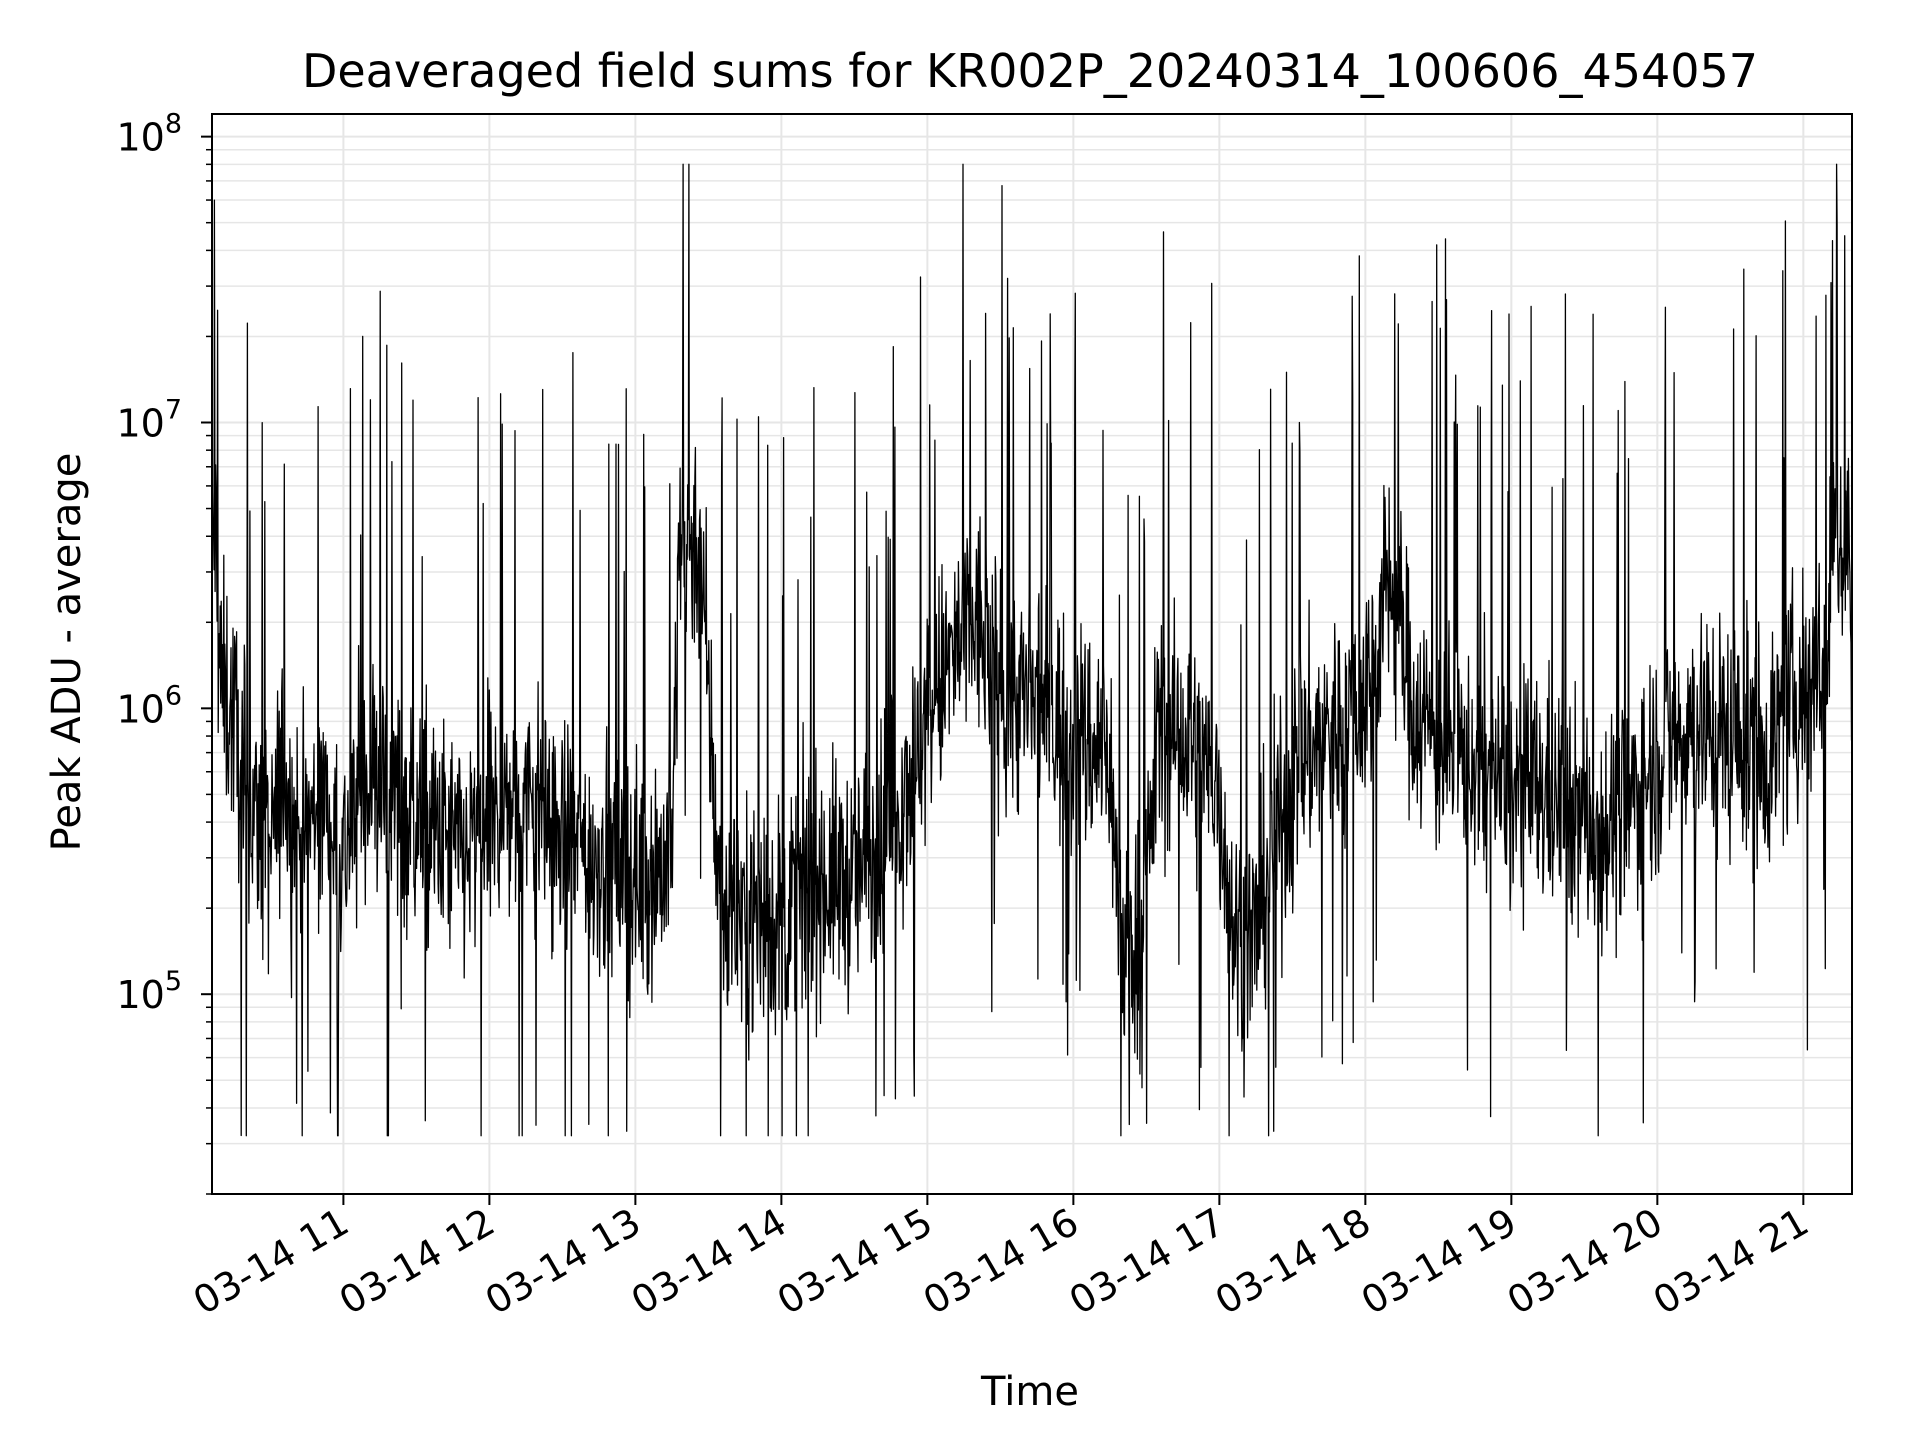  Describe the element at coordinates (149, 134) in the screenshot. I see `y-tick-label: 10⁸` at that location.